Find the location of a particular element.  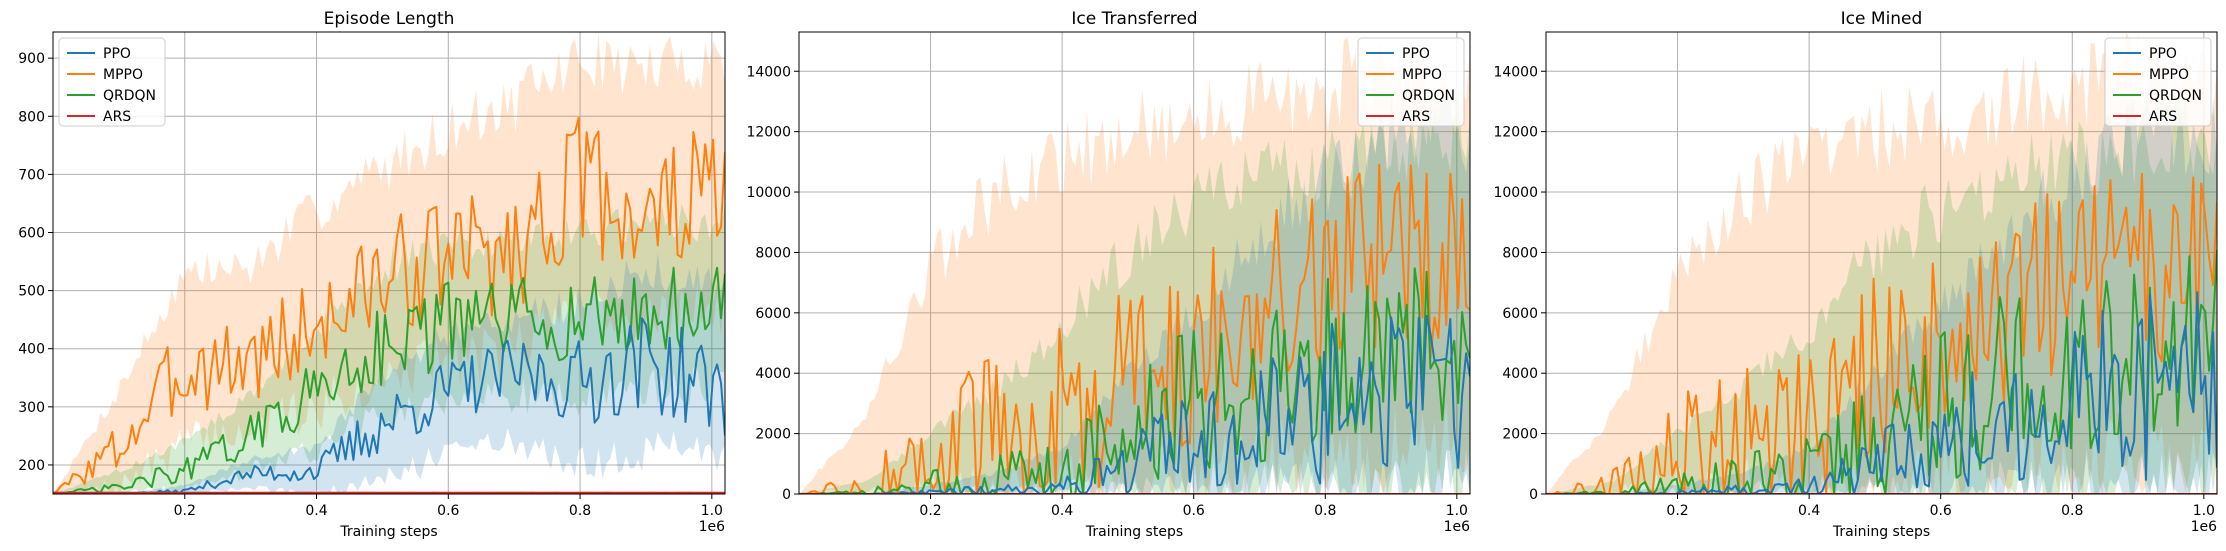

band-ppo is located at coordinates (389, 373).